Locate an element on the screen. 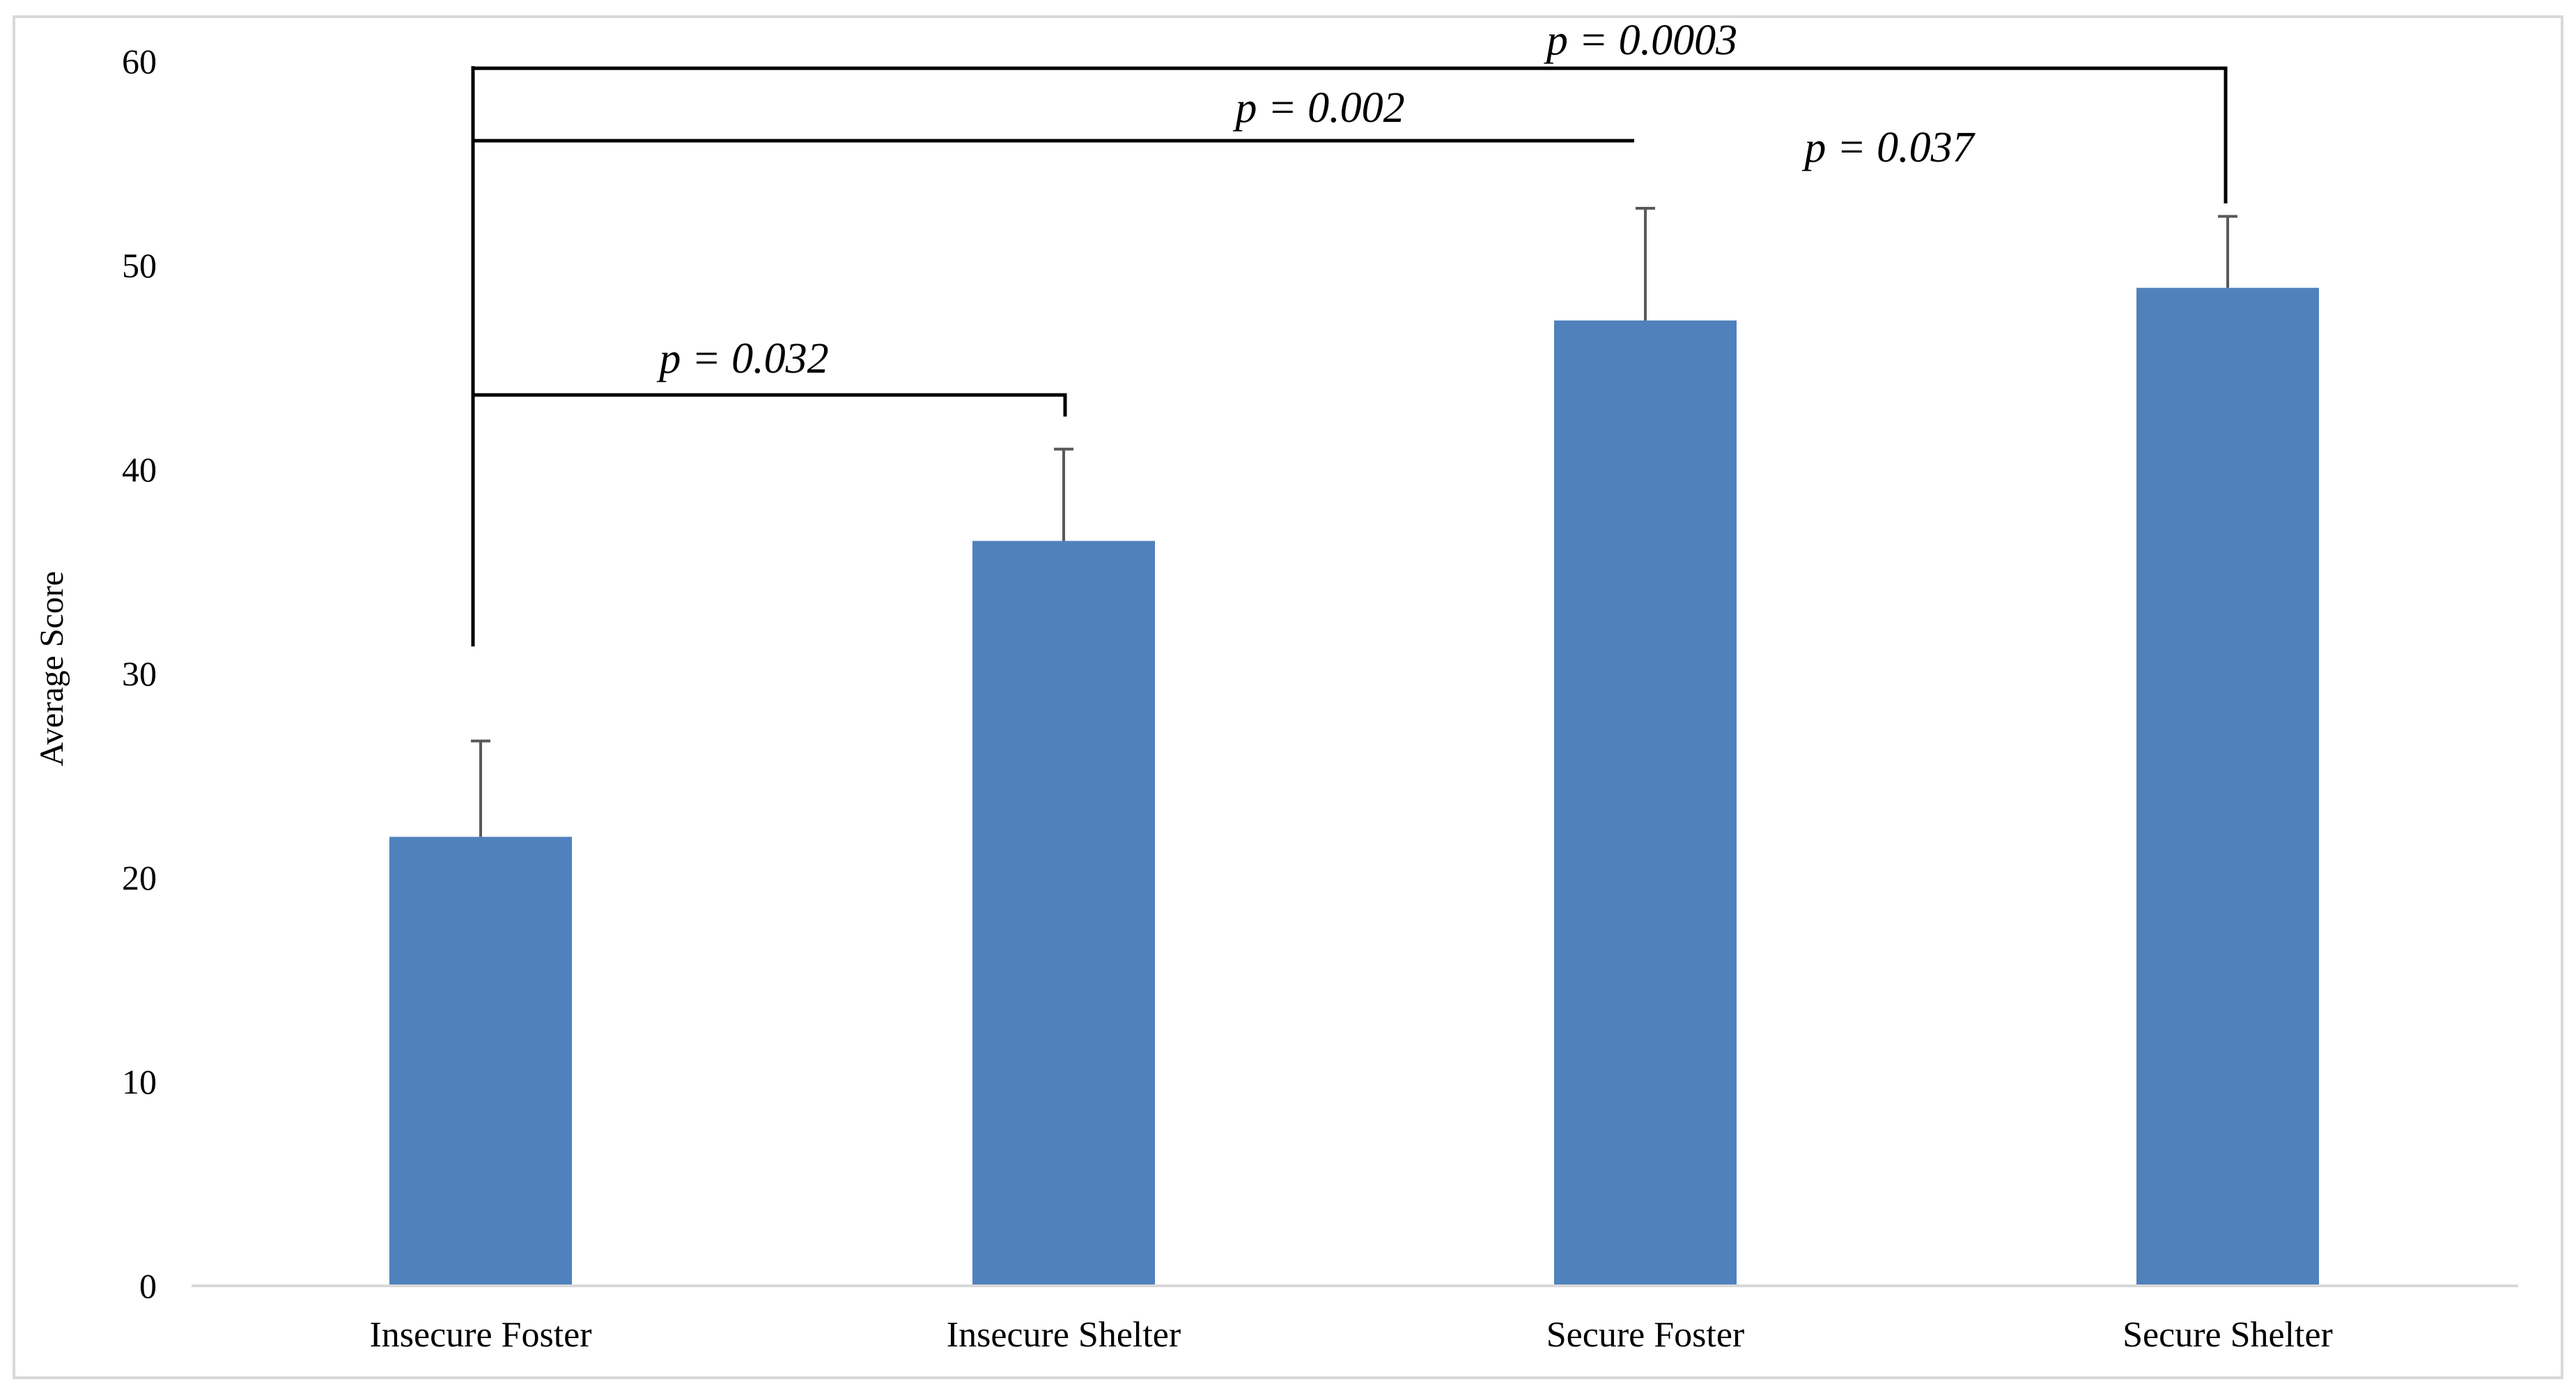 This screenshot has width=2576, height=1398. y-tick-label: 50 is located at coordinates (139, 265).